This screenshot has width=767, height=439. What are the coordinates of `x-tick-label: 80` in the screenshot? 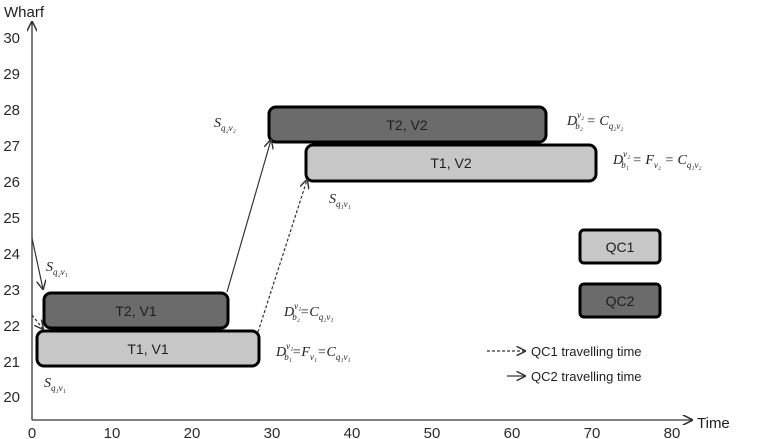 It's located at (672, 432).